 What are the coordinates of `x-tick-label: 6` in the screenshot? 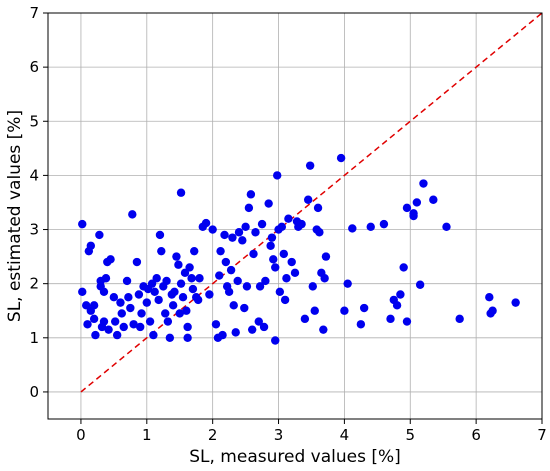 It's located at (476, 435).